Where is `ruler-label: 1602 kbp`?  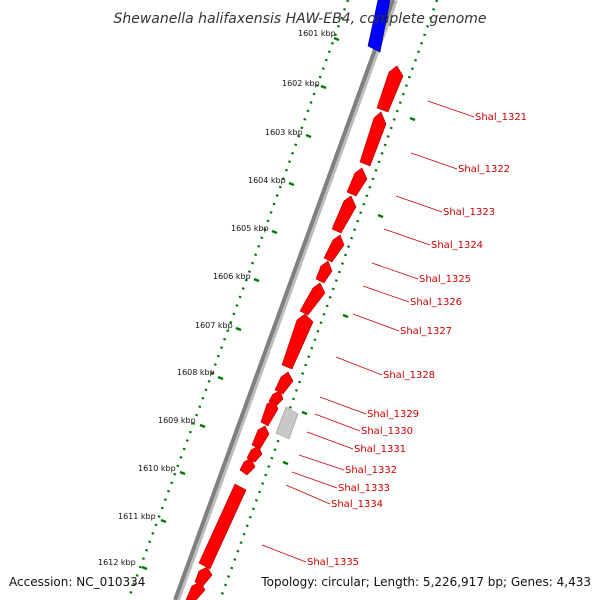 ruler-label: 1602 kbp is located at coordinates (301, 83).